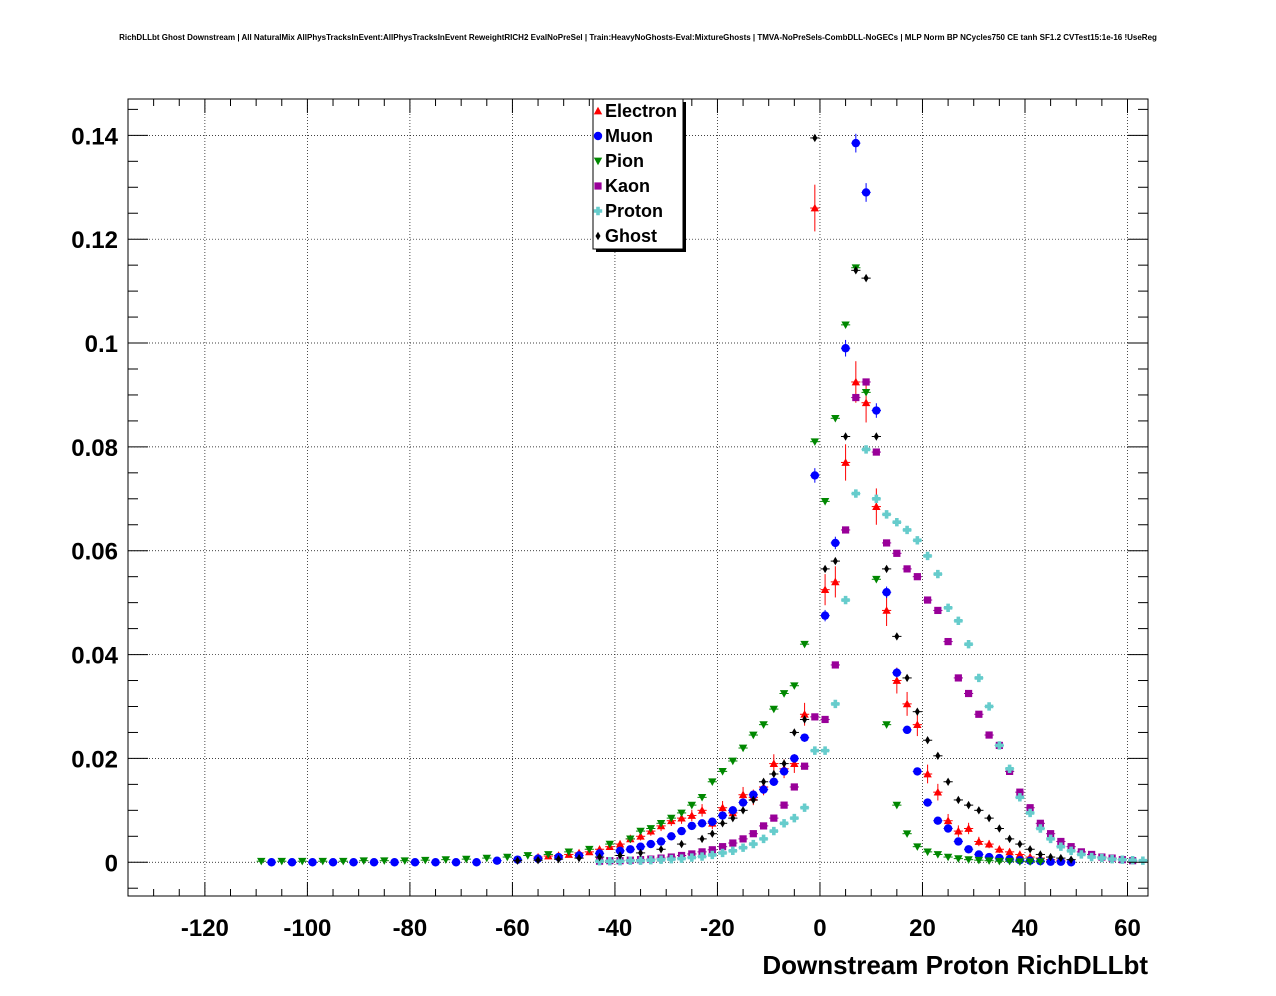 This screenshot has width=1276, height=996. What do you see at coordinates (631, 236) in the screenshot?
I see `legend-label-ghost: Ghost` at bounding box center [631, 236].